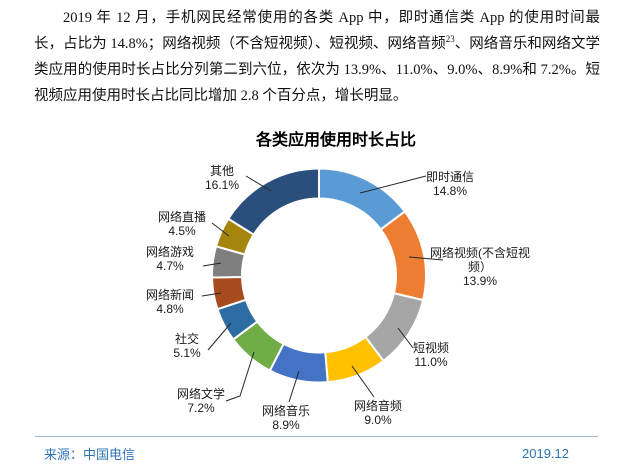 Image resolution: width=633 pixels, height=470 pixels. Describe the element at coordinates (378, 420) in the screenshot. I see `callout-value: 9.0%` at that location.